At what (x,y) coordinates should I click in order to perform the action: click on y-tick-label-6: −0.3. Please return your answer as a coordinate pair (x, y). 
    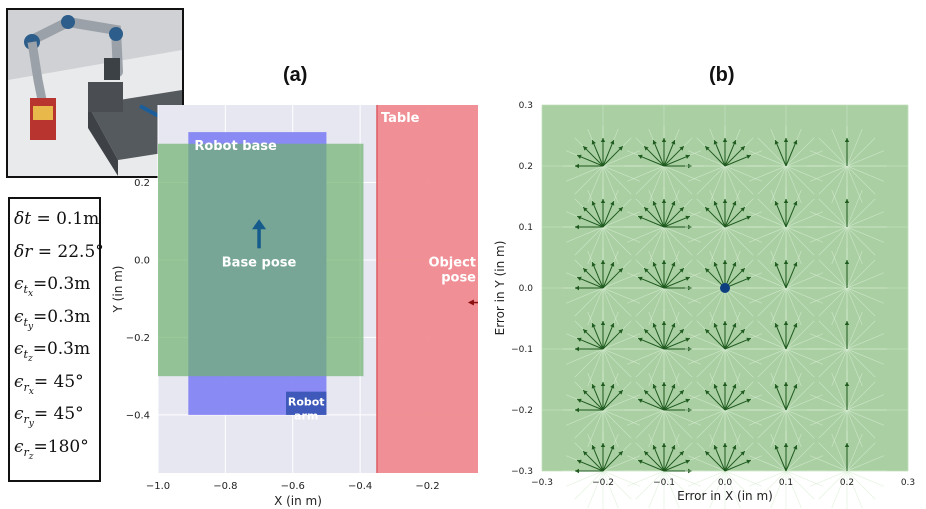
    Looking at the image, I should click on (522, 472).